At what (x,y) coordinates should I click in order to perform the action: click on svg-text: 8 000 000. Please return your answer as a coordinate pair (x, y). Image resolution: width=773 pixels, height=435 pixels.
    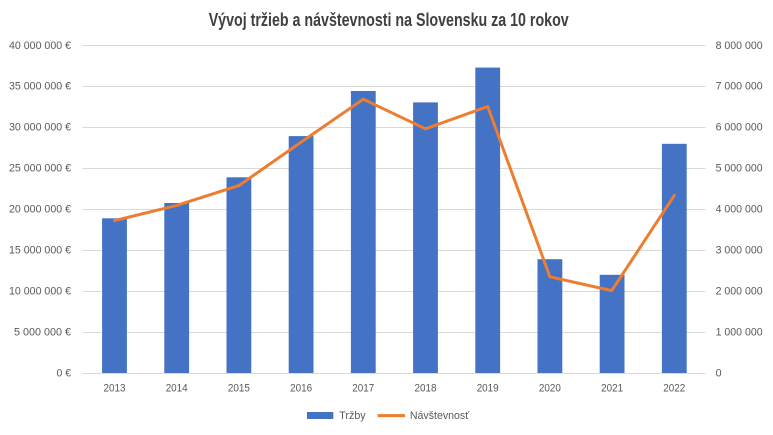
    Looking at the image, I should click on (739, 46).